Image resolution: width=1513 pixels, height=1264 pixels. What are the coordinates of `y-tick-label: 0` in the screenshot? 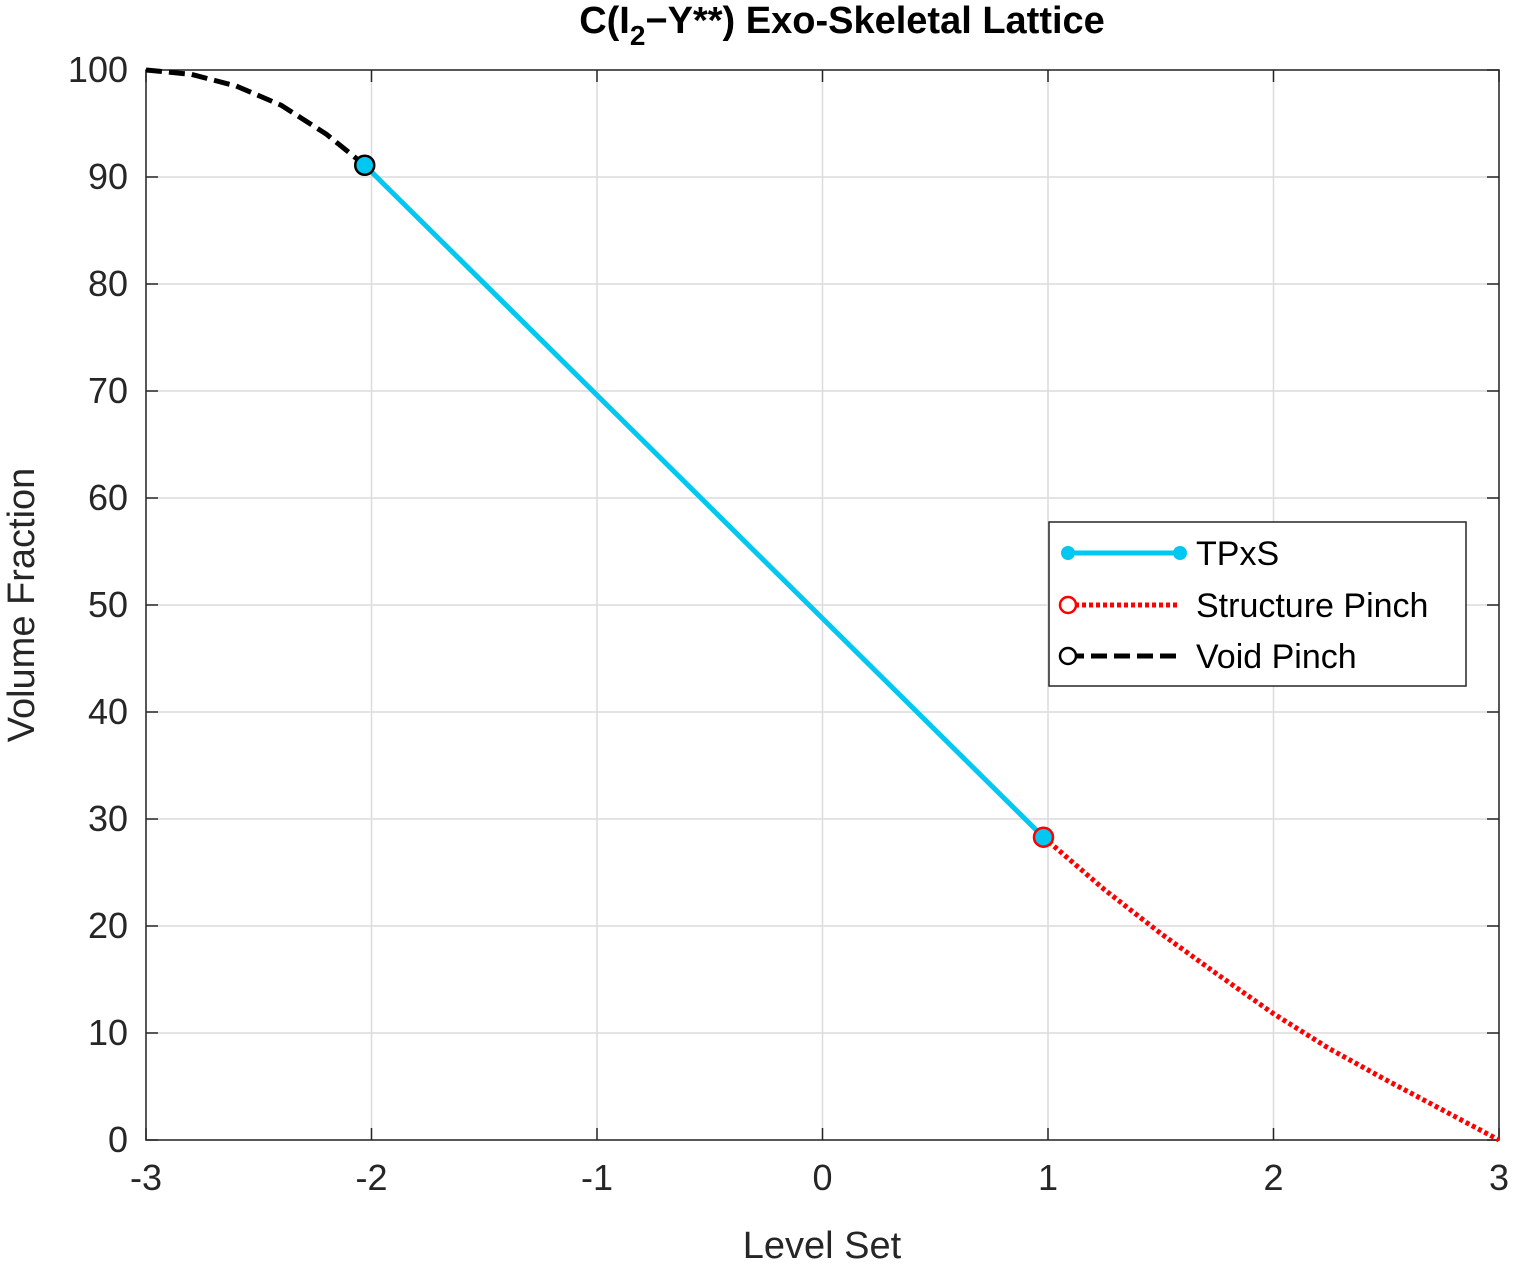 It's located at (118, 1139).